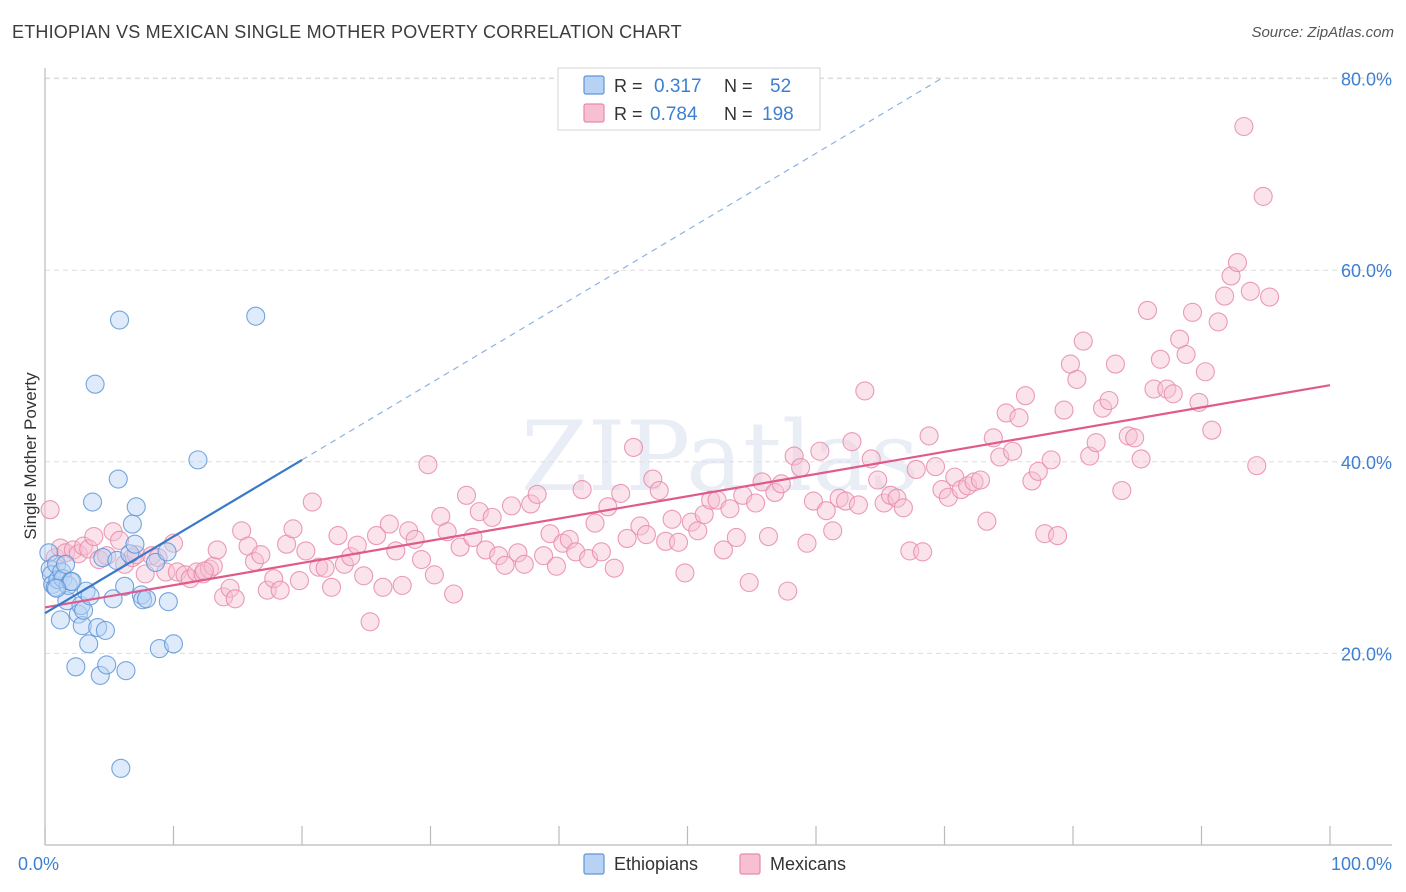 This screenshot has width=1406, height=892. What do you see at coordinates (678, 86) in the screenshot?
I see `legend-r-value-ethiopians: 0.317` at bounding box center [678, 86].